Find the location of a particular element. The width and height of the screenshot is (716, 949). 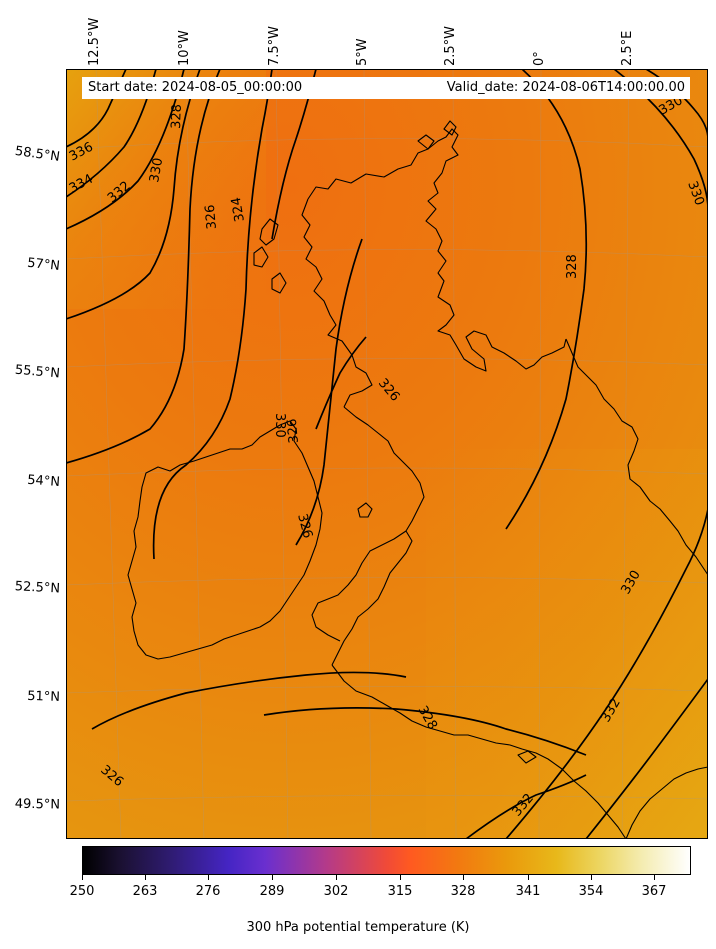

contour-328-w is located at coordinates (143, 266).